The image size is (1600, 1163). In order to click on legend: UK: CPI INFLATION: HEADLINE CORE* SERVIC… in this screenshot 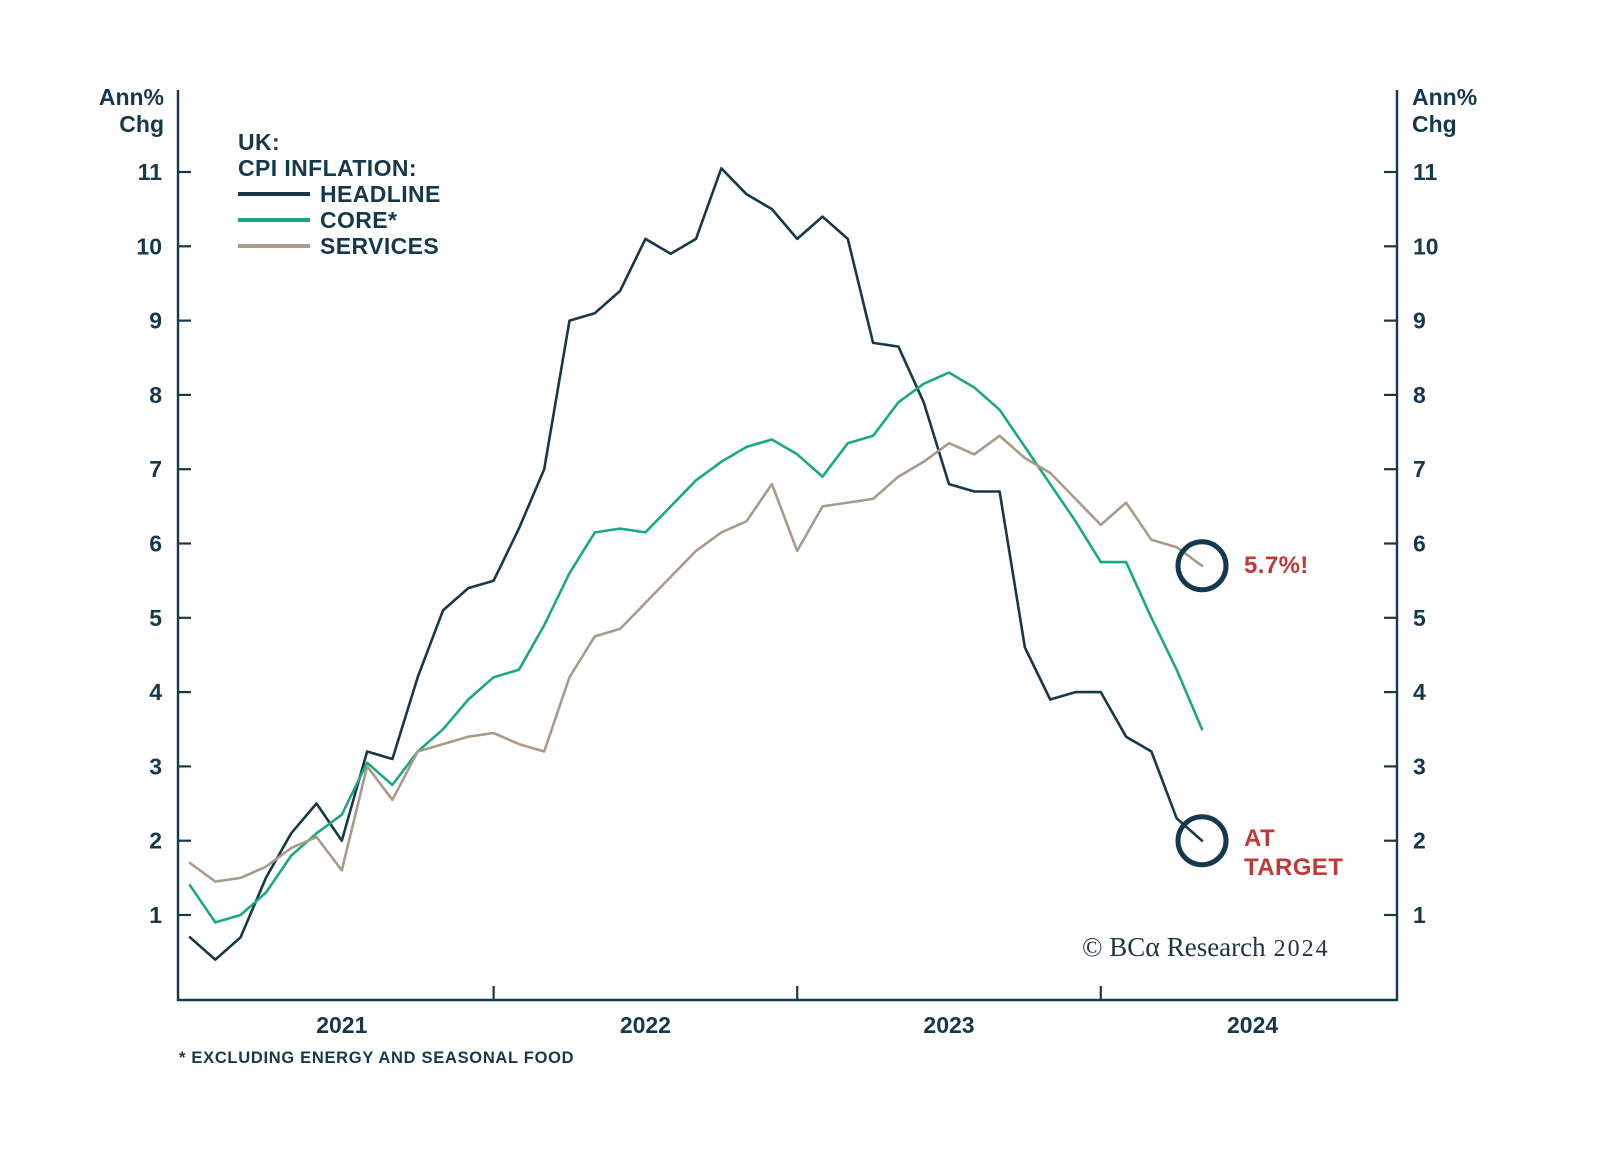, I will do `click(339, 194)`.